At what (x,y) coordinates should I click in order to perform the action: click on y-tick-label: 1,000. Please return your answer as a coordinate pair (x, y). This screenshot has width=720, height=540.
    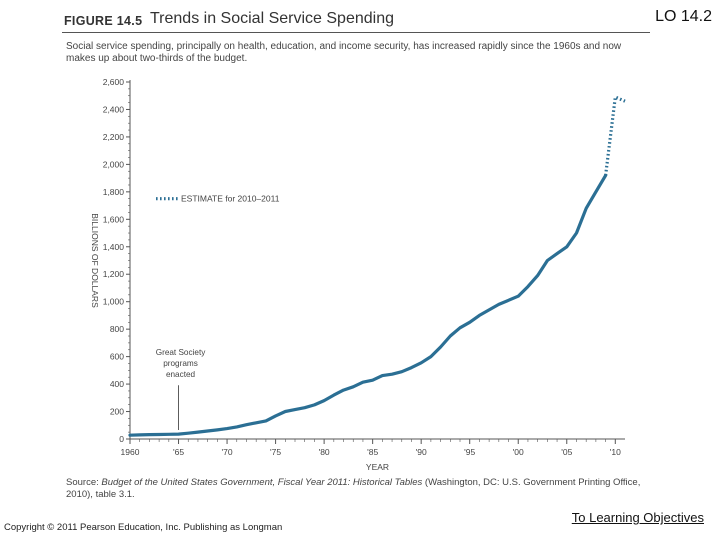
    Looking at the image, I should click on (114, 302).